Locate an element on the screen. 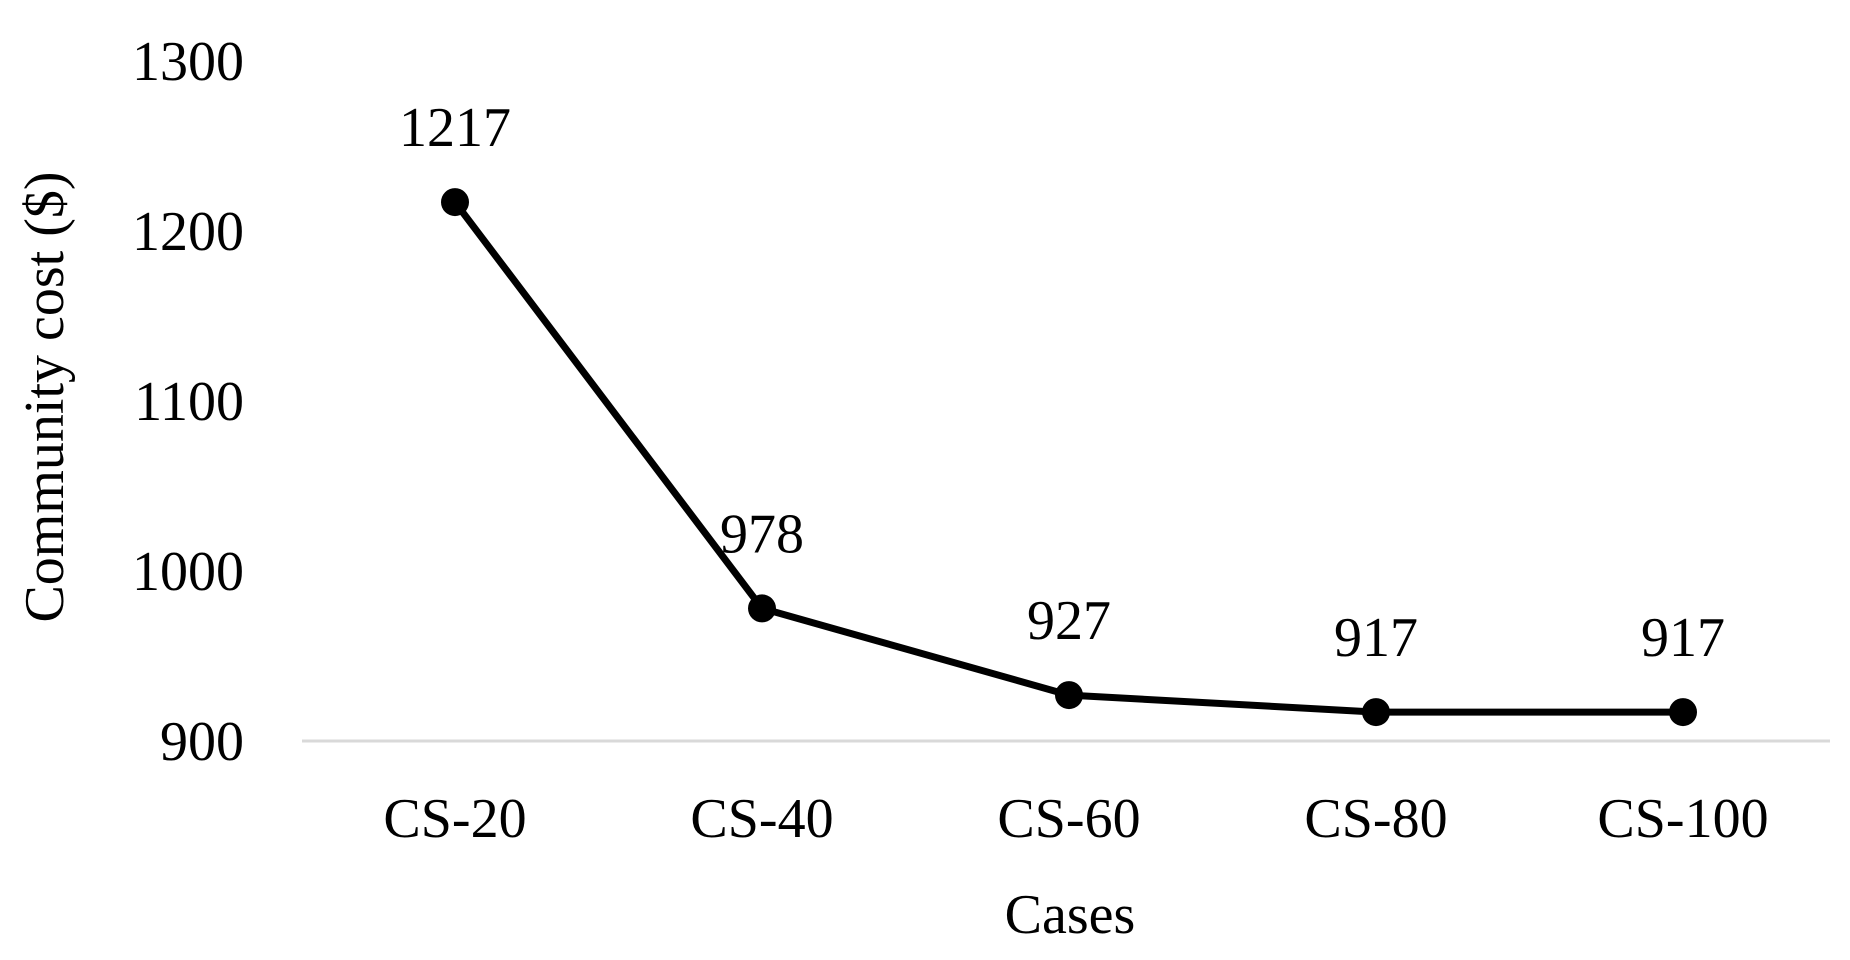  x-tick-label: CS-80 is located at coordinates (1375, 819).